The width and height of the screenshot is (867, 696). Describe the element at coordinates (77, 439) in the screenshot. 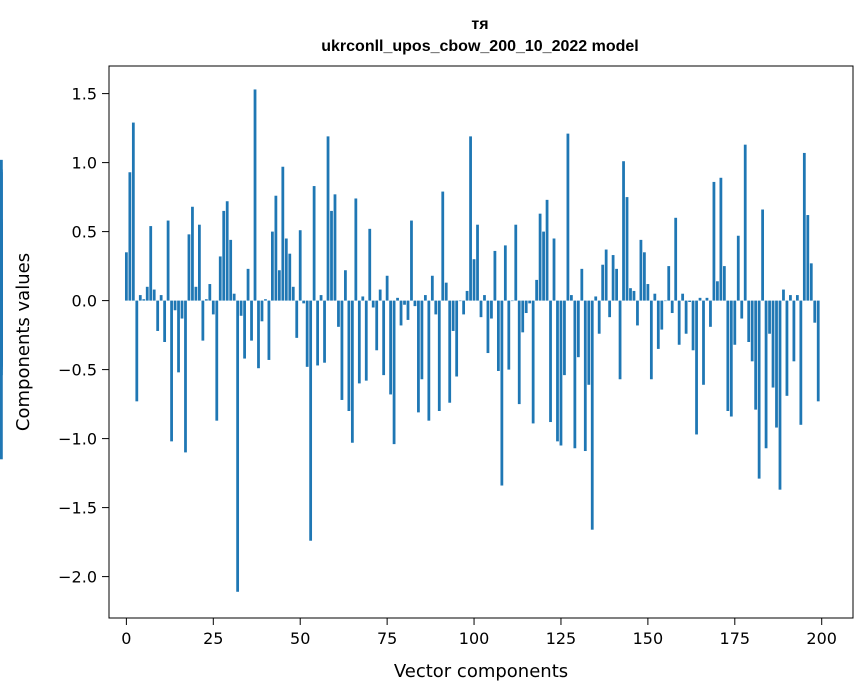

I see `y-tick-label: −1.0` at that location.